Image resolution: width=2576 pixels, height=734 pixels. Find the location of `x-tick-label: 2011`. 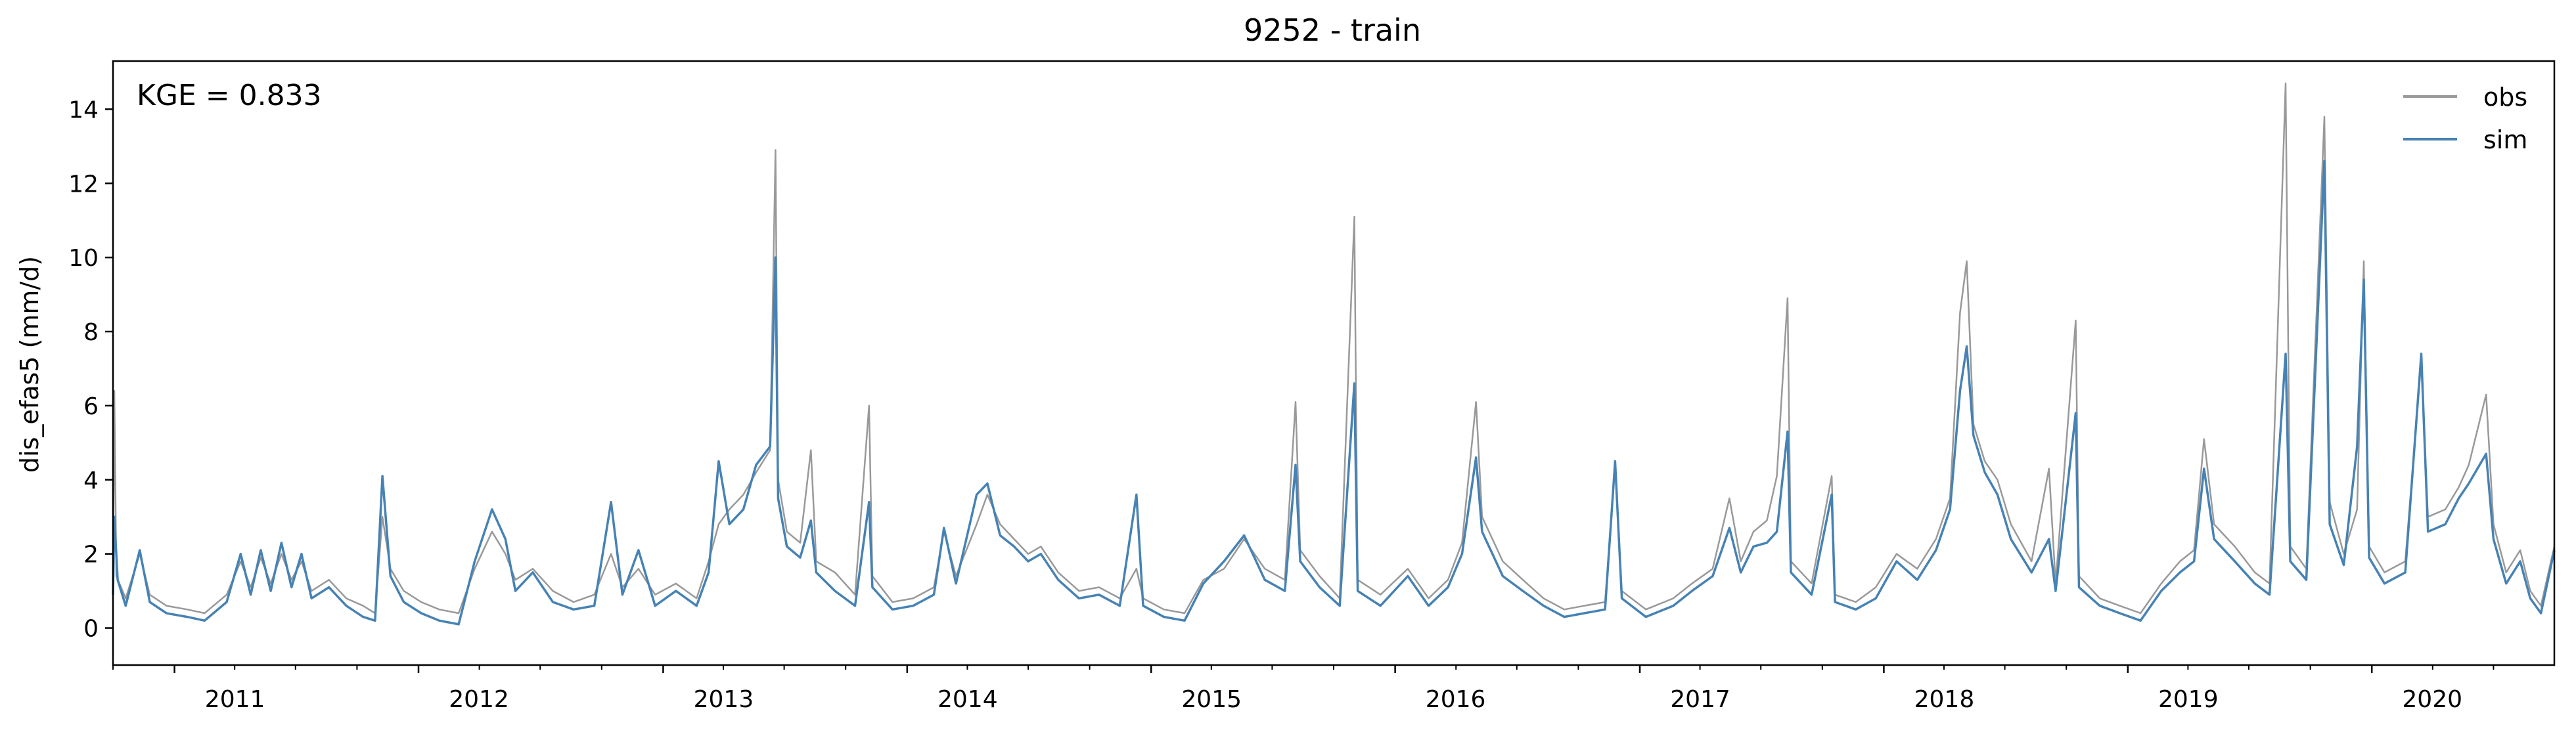

x-tick-label: 2011 is located at coordinates (235, 699).